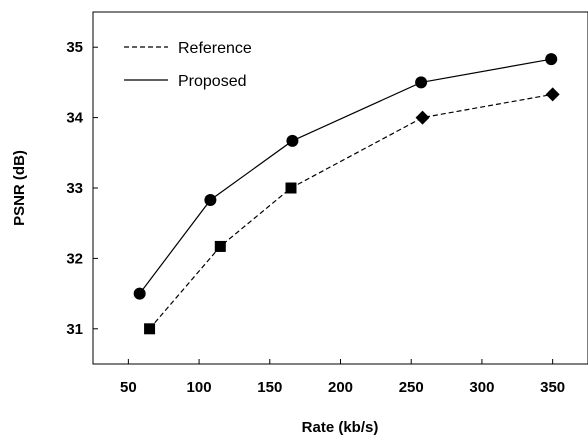 The image size is (588, 441). Describe the element at coordinates (74, 258) in the screenshot. I see `y-tick-label: 32` at that location.